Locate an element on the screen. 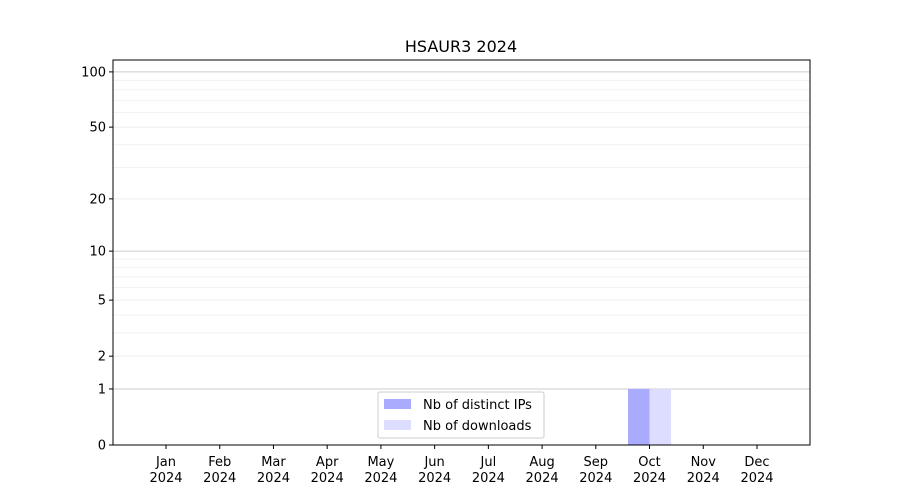  legend-box is located at coordinates (461, 415).